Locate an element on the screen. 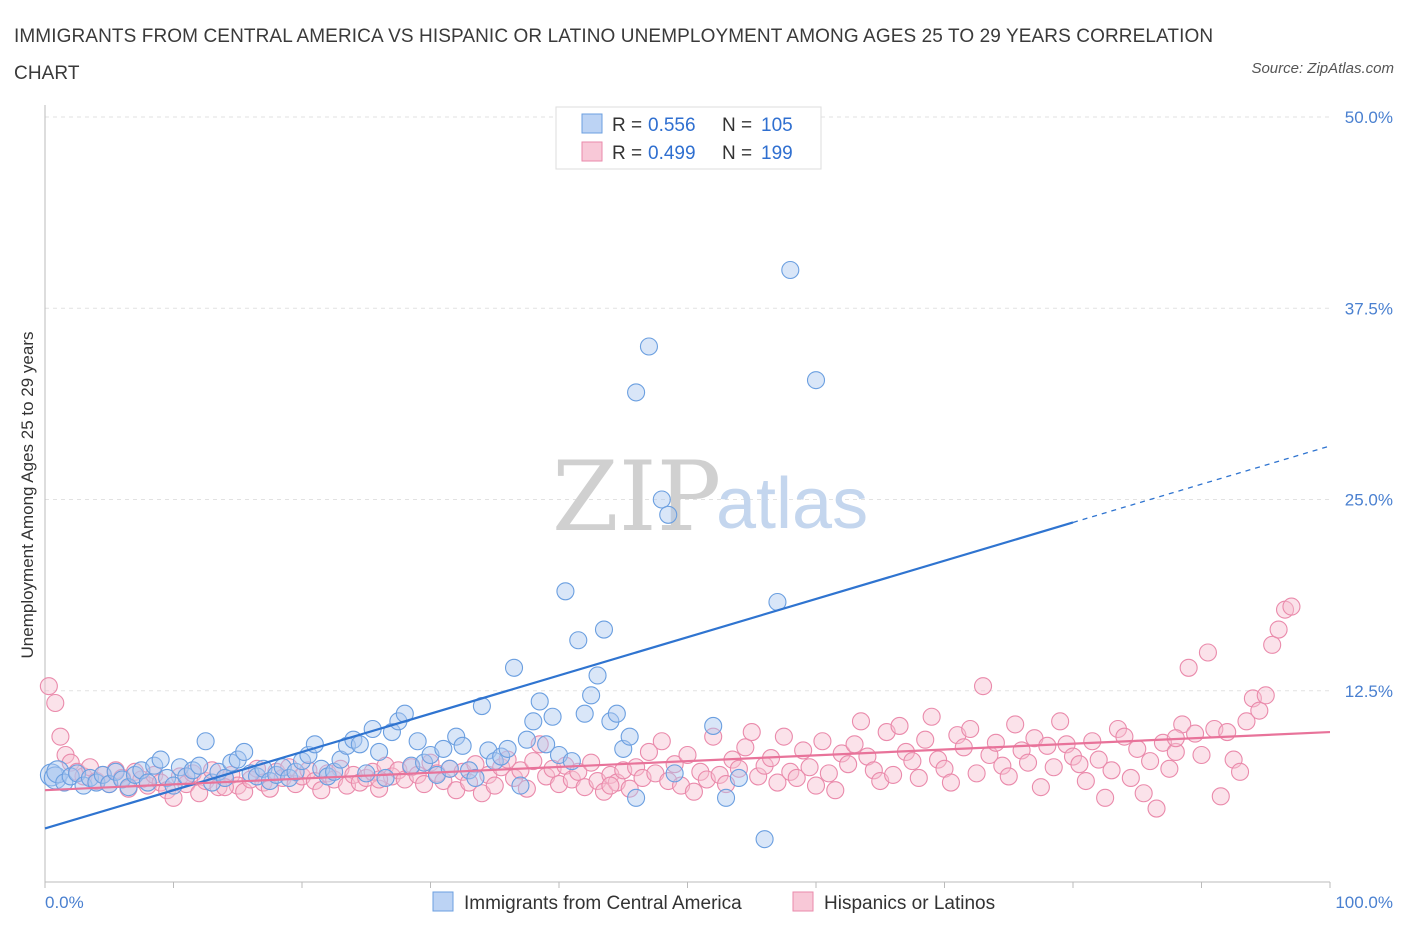  trend-line-immigrants-extension is located at coordinates (1201, 484).